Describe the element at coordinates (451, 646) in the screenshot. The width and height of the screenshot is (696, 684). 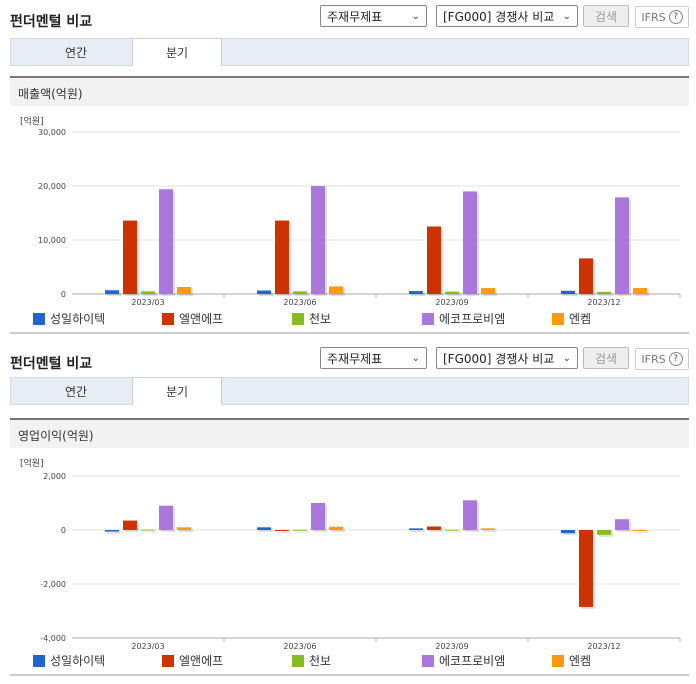
I see `x-tick-label: 2023/09` at that location.